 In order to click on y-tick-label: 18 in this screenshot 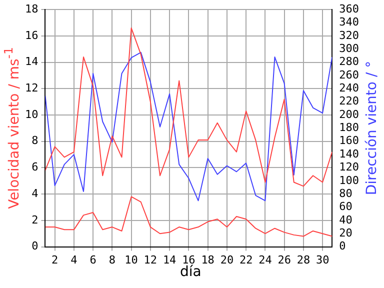, I will do `click(31, 9)`.